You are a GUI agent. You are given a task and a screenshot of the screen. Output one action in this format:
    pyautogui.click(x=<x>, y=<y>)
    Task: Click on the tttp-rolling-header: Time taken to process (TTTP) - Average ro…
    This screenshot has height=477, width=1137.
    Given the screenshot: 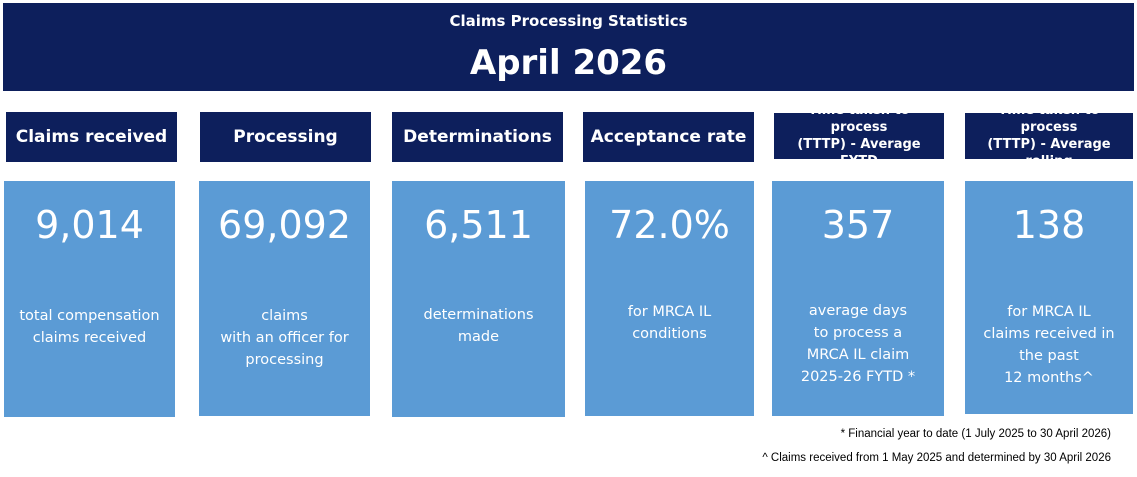 What is the action you would take?
    pyautogui.click(x=1049, y=136)
    